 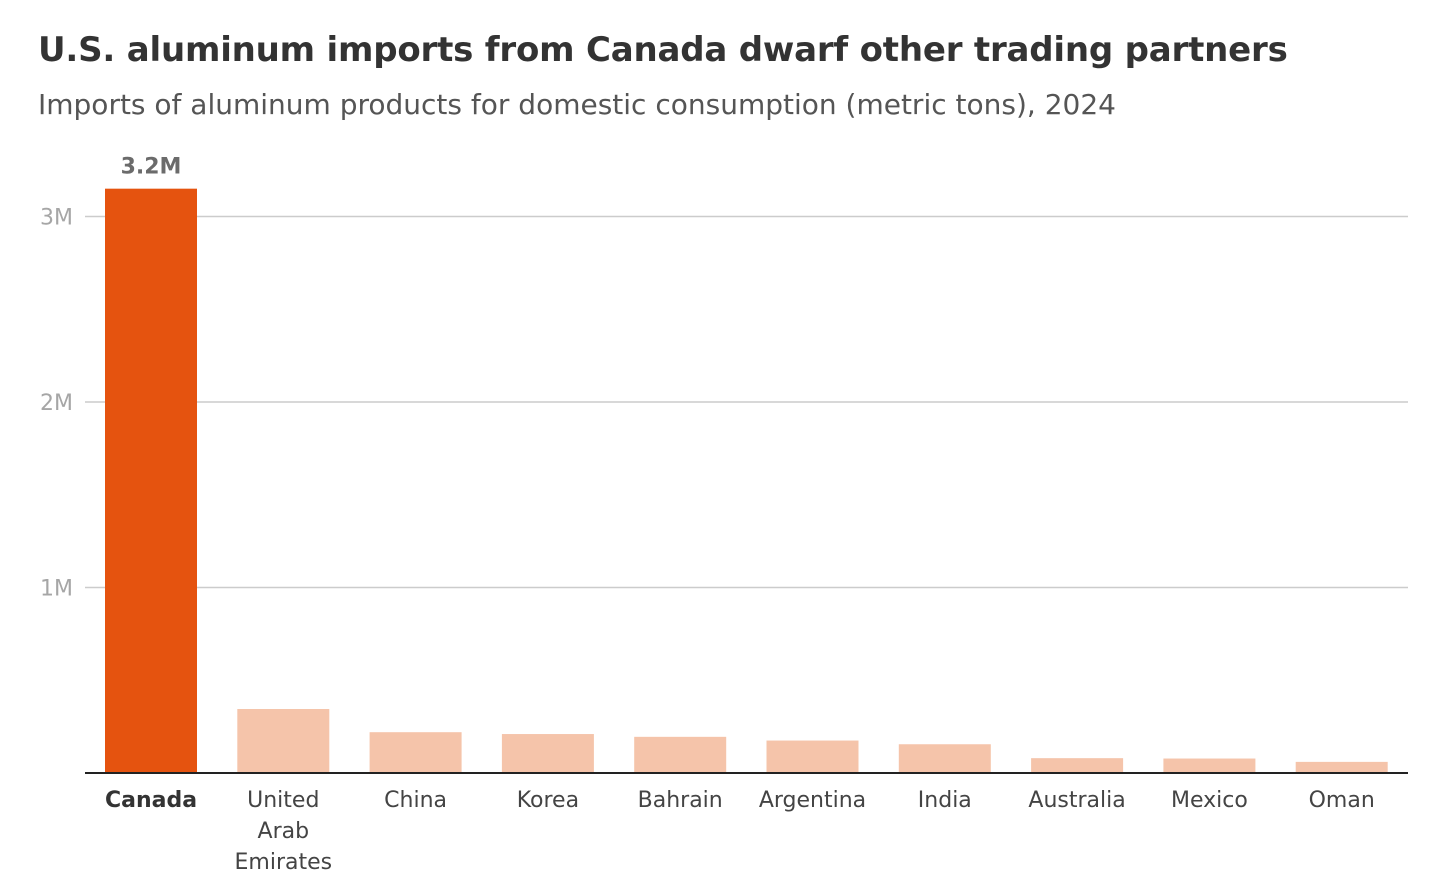 I want to click on x-category-label: Argentina, so click(x=812, y=800).